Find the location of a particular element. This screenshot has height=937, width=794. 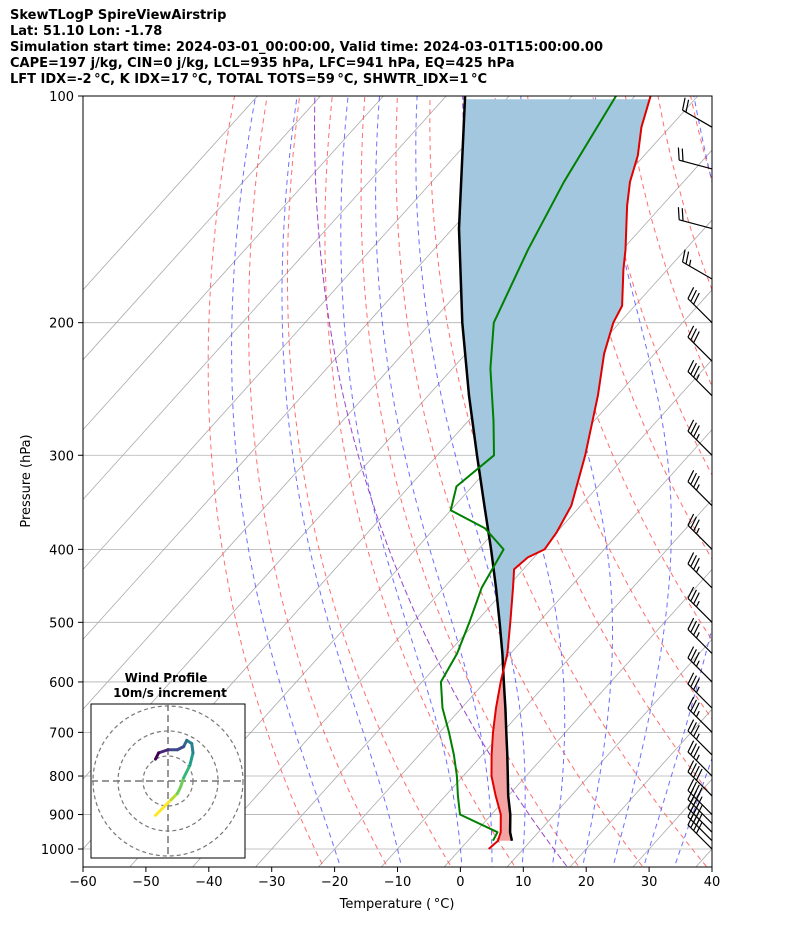

x-tick-label: −40 is located at coordinates (208, 882).